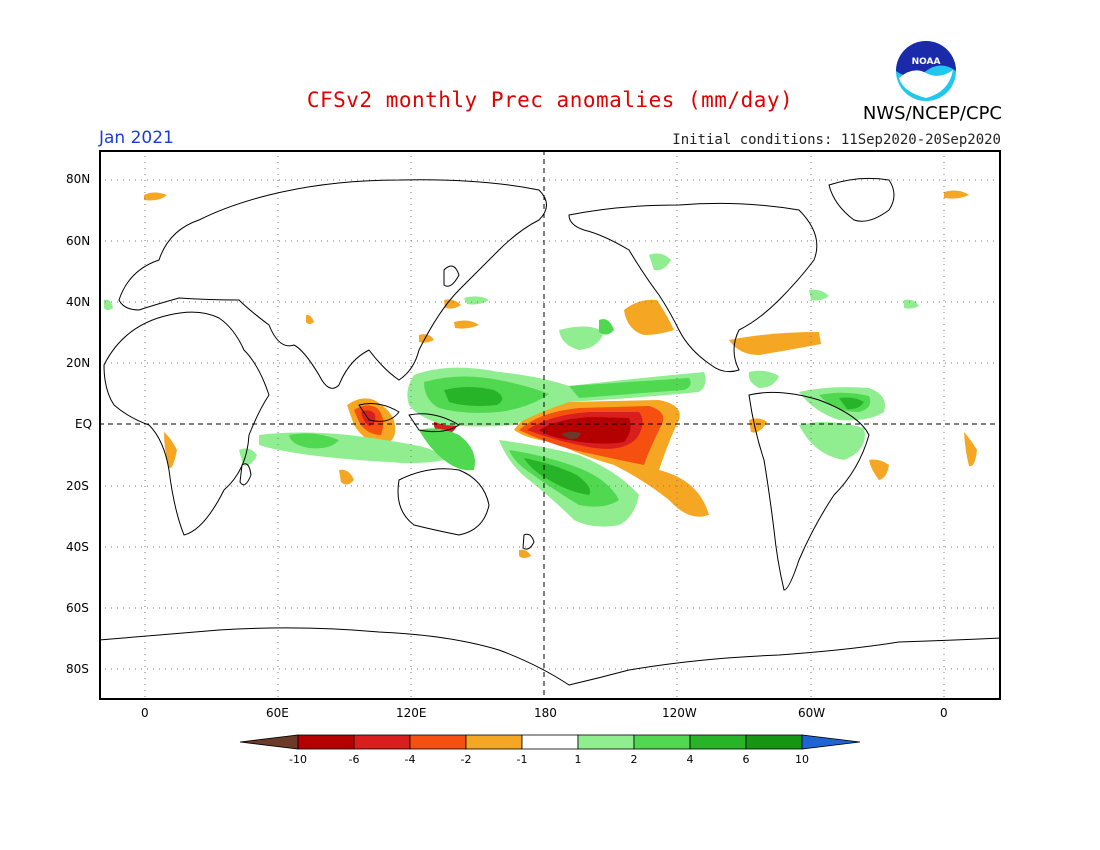 Image resolution: width=1100 pixels, height=850 pixels. I want to click on colorbar-tick-label: 10, so click(802, 759).